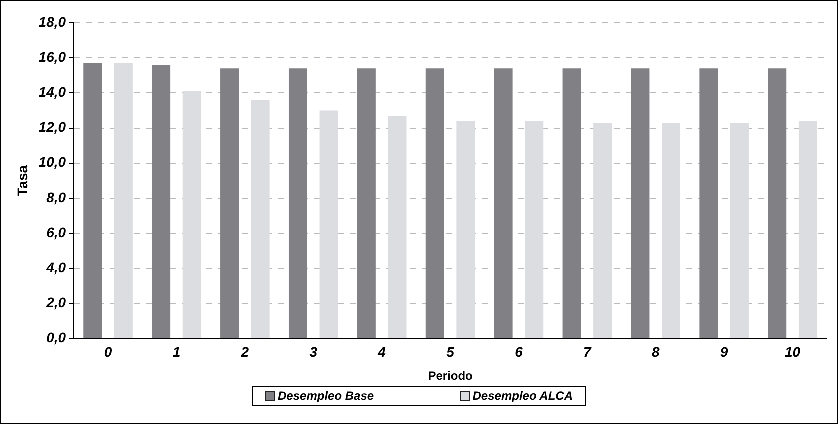 The height and width of the screenshot is (424, 838). Describe the element at coordinates (56, 232) in the screenshot. I see `y-tick-label: 6,0` at that location.